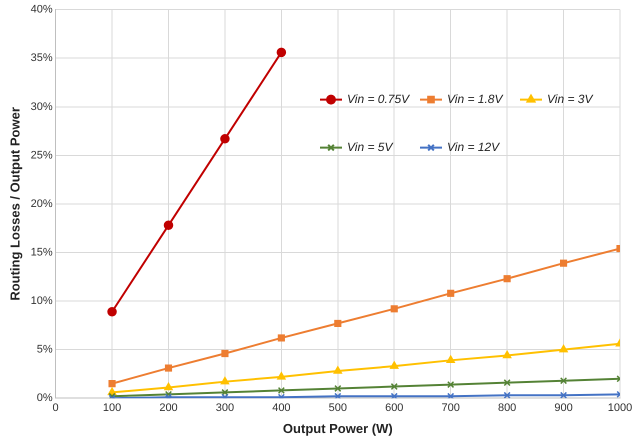 This screenshot has height=443, width=642. What do you see at coordinates (41, 106) in the screenshot?
I see `y-tick-label: 30%` at bounding box center [41, 106].